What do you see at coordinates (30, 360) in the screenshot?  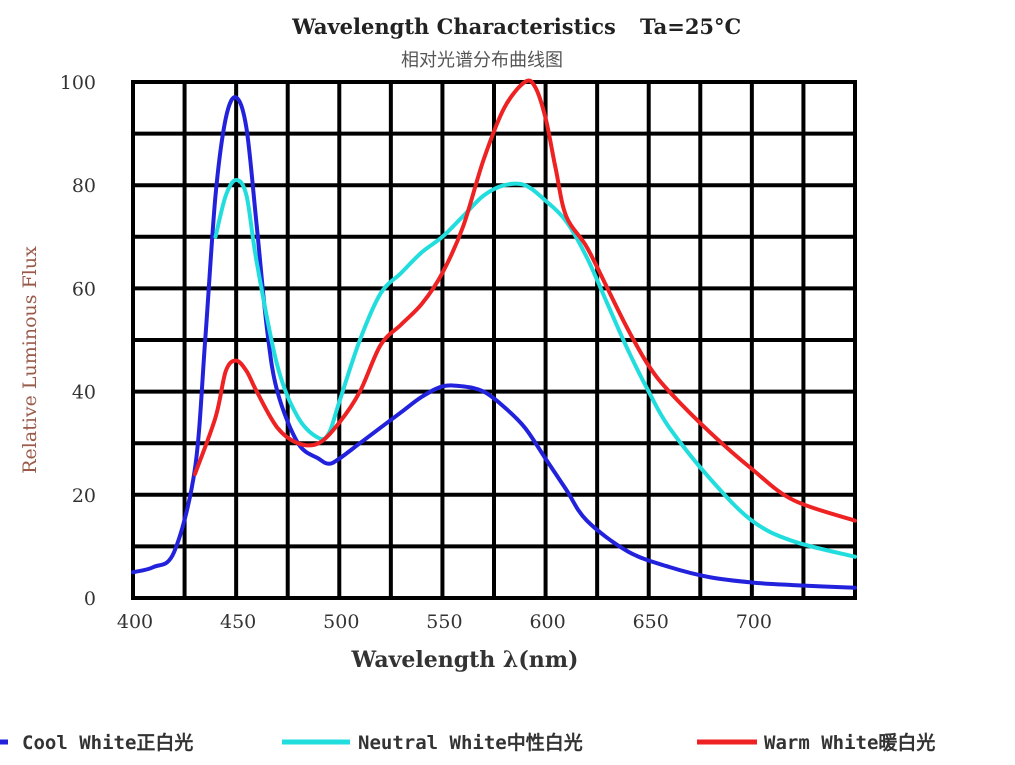 I see `y-axis-label: Relative Luminous Flux` at bounding box center [30, 360].